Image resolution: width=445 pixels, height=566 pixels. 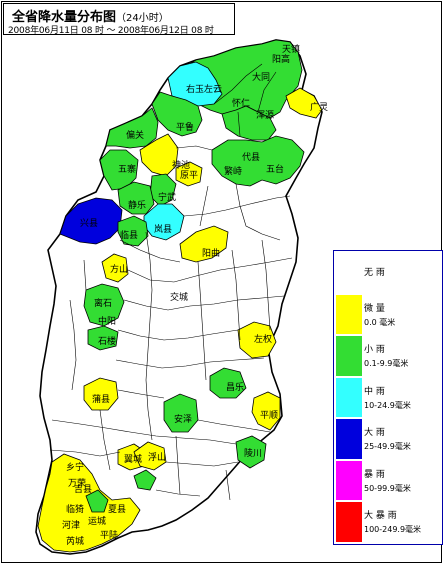 What do you see at coordinates (374, 391) in the screenshot?
I see `legend-name: 中 雨` at bounding box center [374, 391].